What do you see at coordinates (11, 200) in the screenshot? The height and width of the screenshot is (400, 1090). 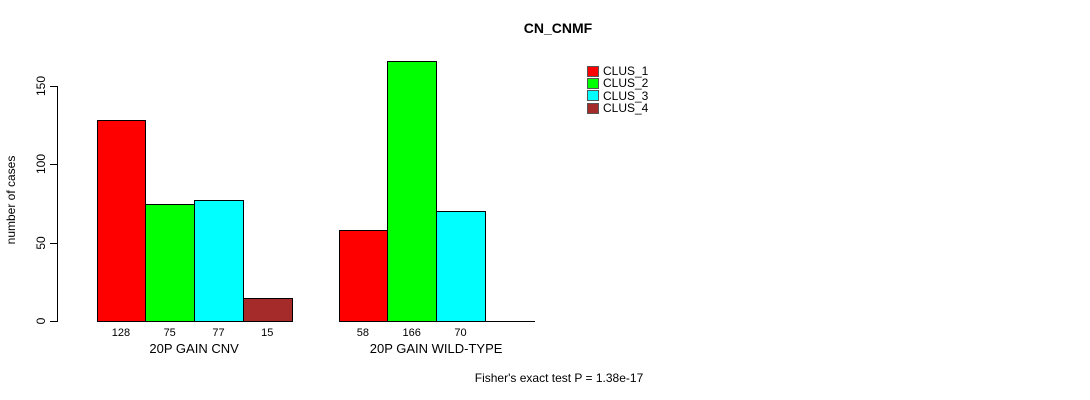 I see `y-axis-label: number of cases` at bounding box center [11, 200].